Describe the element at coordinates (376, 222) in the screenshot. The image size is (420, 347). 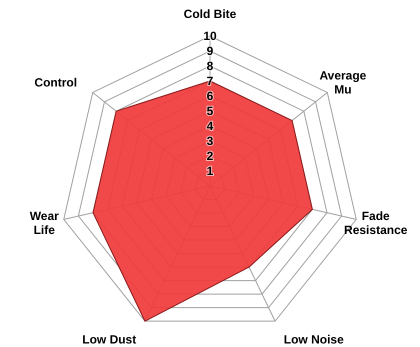
I see `spoke-label: Fade Resistance` at that location.